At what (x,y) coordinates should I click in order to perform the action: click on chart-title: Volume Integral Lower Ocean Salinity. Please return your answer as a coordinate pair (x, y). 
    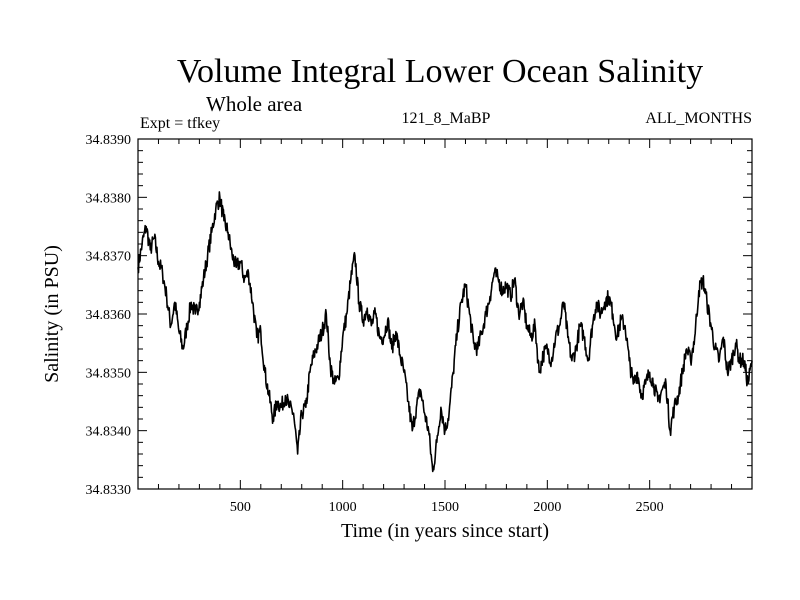
    Looking at the image, I should click on (440, 71).